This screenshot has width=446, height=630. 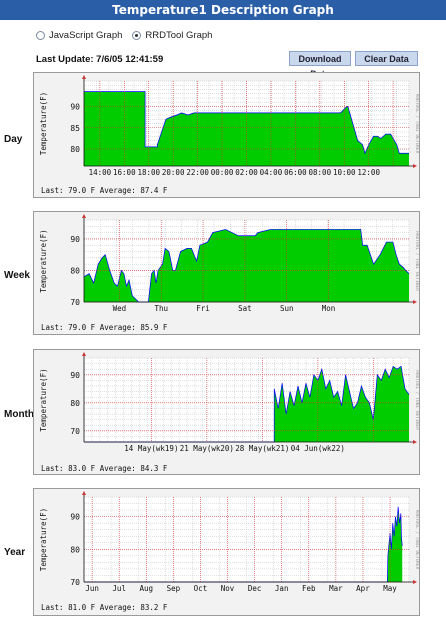 I want to click on x-tick-label: Mar, so click(x=336, y=588).